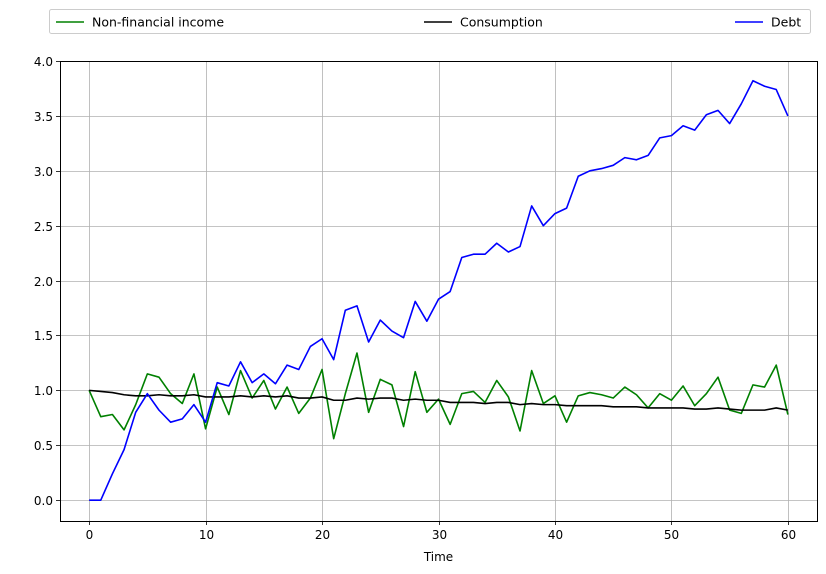 Image resolution: width=826 pixels, height=574 pixels. Describe the element at coordinates (788, 535) in the screenshot. I see `x-tick-label: 60` at that location.